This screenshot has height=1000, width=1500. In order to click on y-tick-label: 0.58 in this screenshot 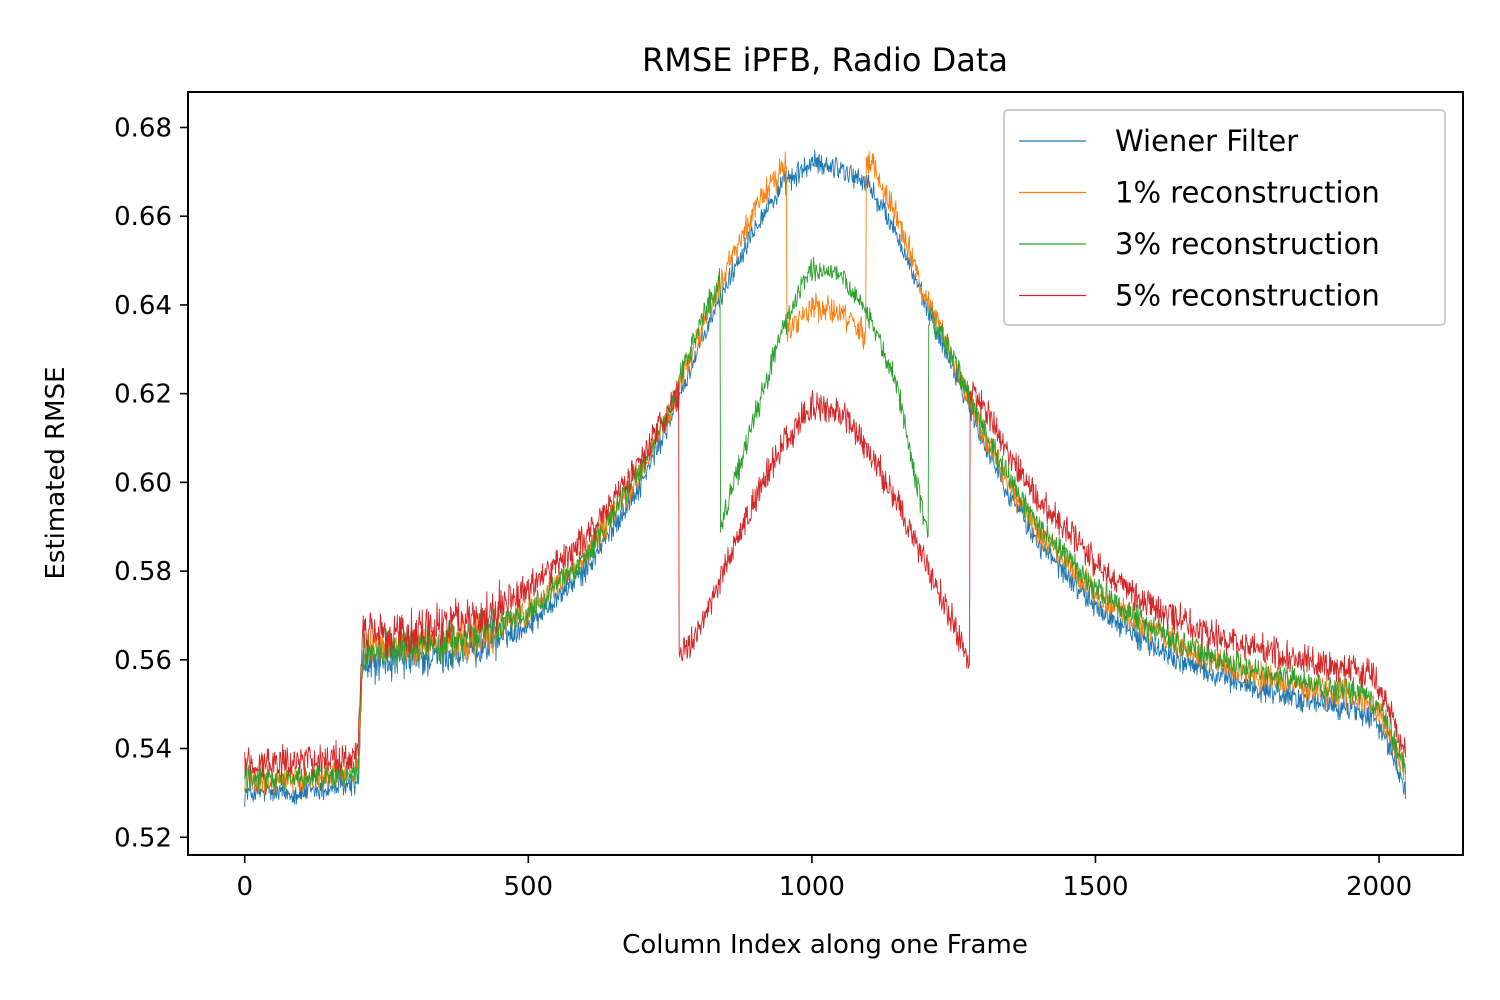, I will do `click(143, 572)`.